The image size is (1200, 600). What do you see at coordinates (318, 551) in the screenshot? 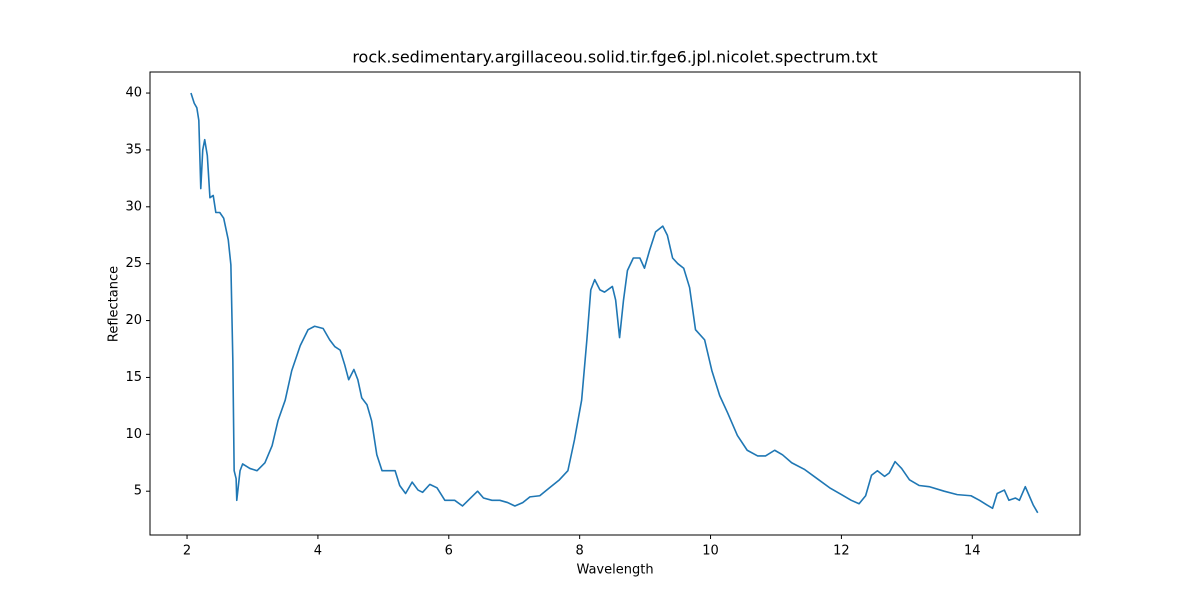
I see `x-tick-label: 4` at bounding box center [318, 551].